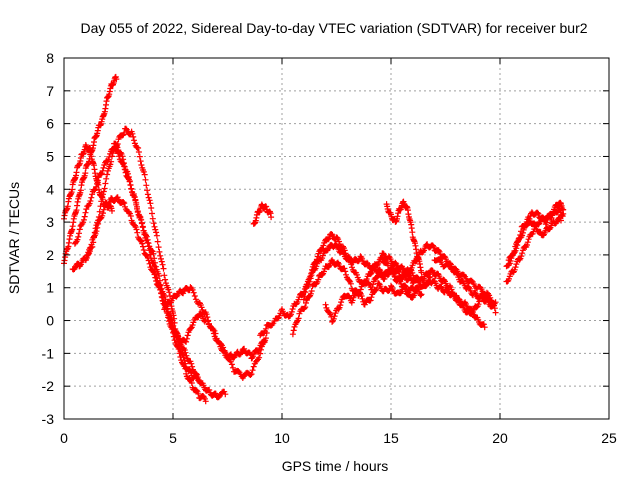  Describe the element at coordinates (50, 156) in the screenshot. I see `y-tick-label: 5` at that location.